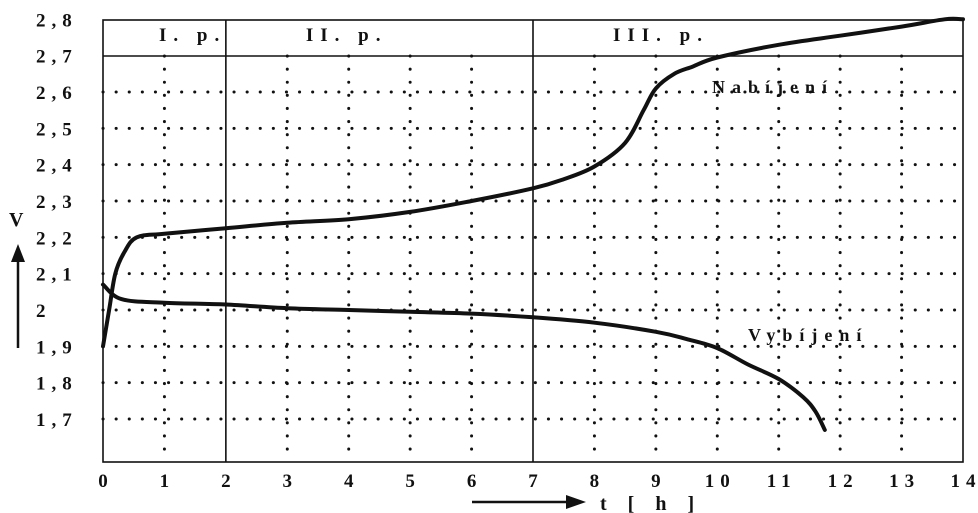  I want to click on series-label: Nabíjení, so click(773, 87).